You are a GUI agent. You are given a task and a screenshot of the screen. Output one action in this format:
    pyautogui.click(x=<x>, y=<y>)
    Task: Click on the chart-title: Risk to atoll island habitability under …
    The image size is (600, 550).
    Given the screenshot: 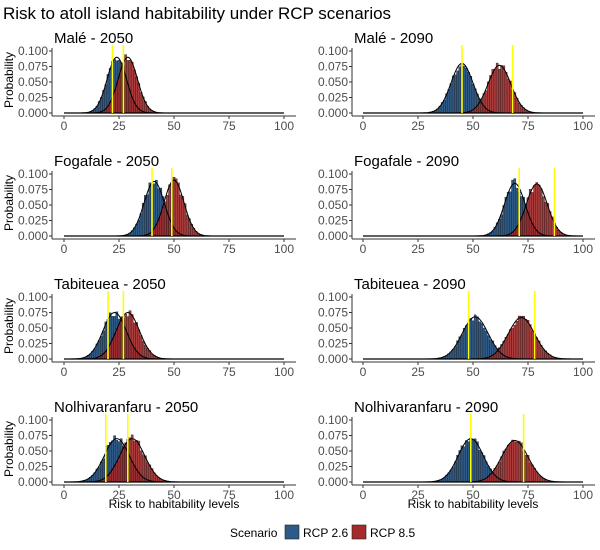 What is the action you would take?
    pyautogui.click(x=197, y=13)
    